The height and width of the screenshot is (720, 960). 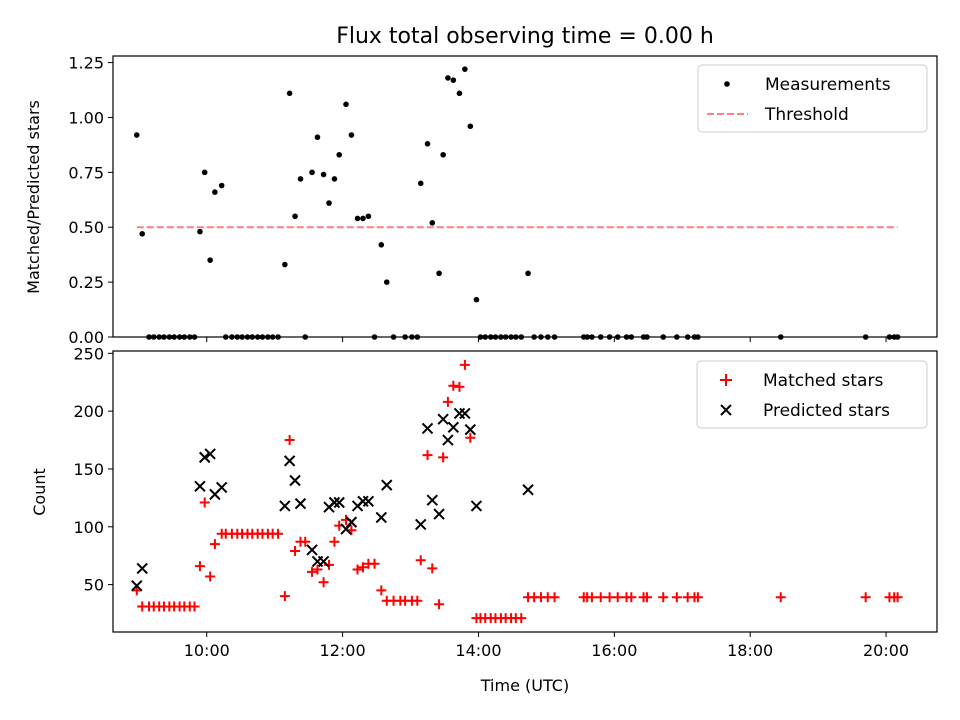 What do you see at coordinates (525, 36) in the screenshot?
I see `figure-title: Flux total observing time = 0.00 h` at bounding box center [525, 36].